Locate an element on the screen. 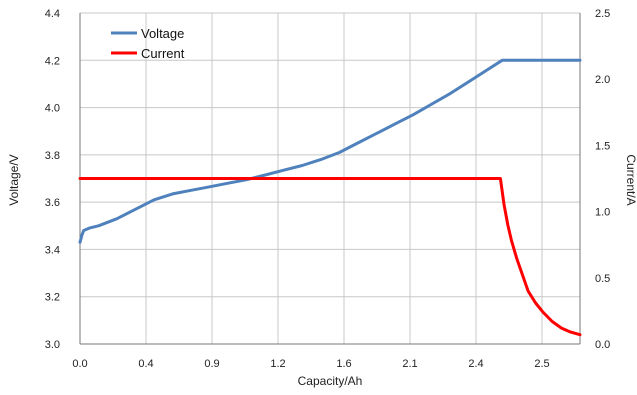  y-tick-label: 3.2 is located at coordinates (52, 298).